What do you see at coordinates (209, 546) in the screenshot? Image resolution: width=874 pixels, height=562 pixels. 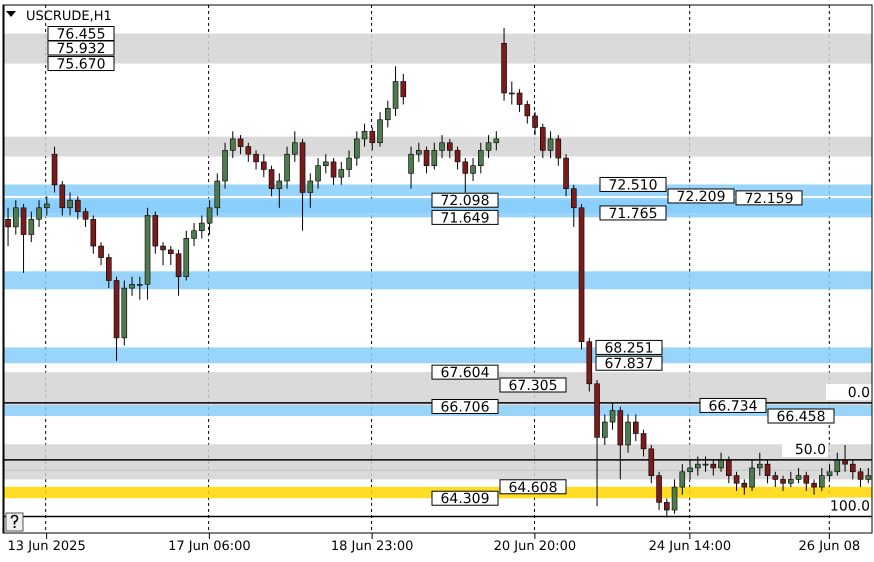 I see `x-tick-label: 17 Jun 06:00` at bounding box center [209, 546].